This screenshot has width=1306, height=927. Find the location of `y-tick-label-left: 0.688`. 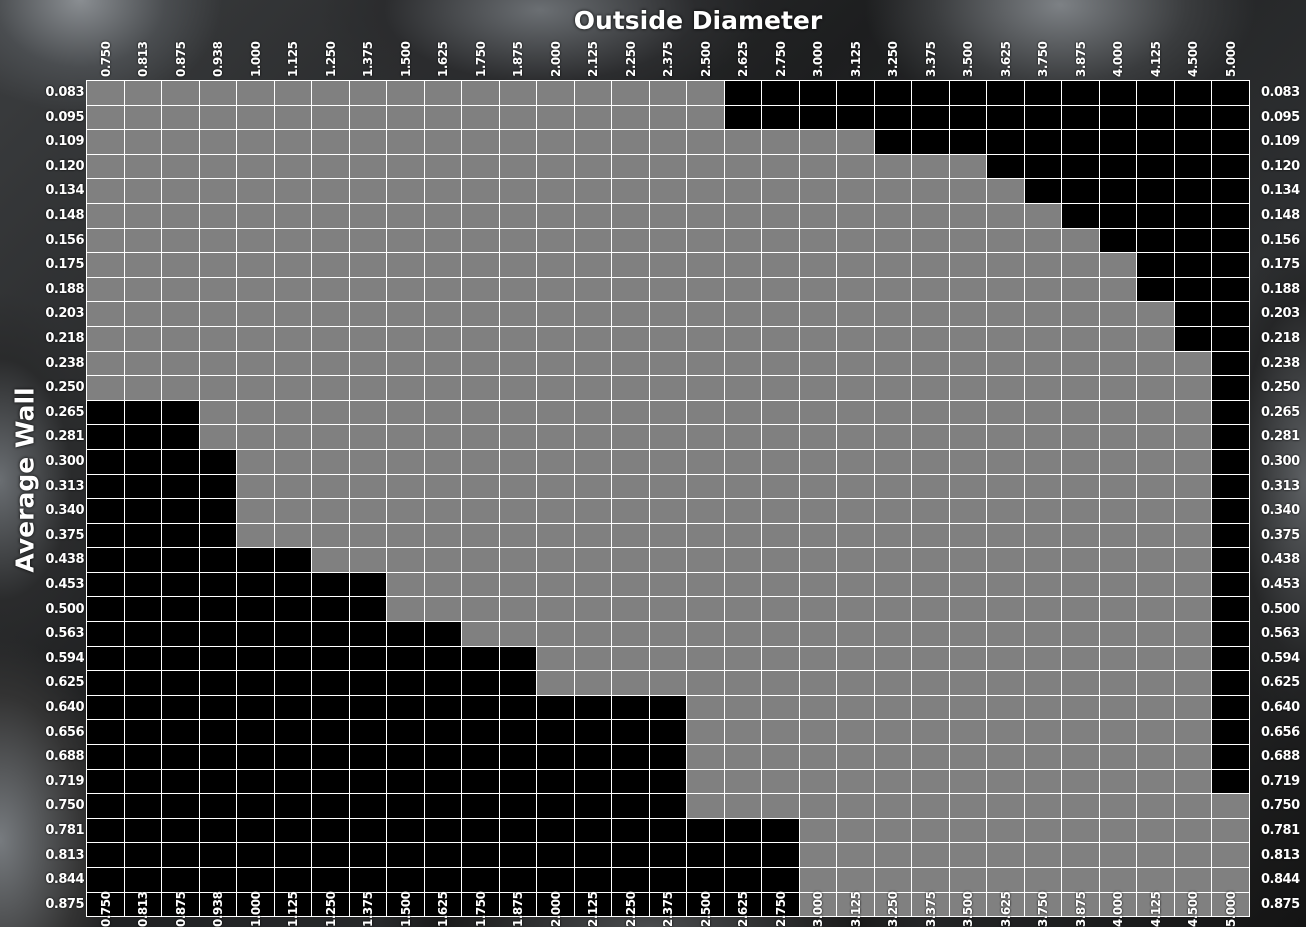

y-tick-label-left: 0.688 is located at coordinates (64, 757).